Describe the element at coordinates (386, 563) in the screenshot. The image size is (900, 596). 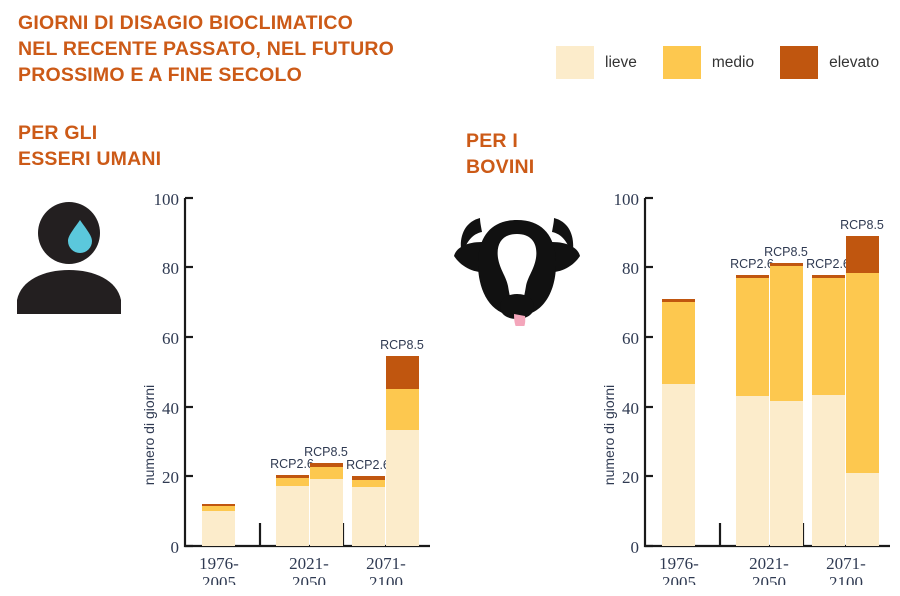
I see `x-tick-label-2071-2100-a: 2071-` at that location.